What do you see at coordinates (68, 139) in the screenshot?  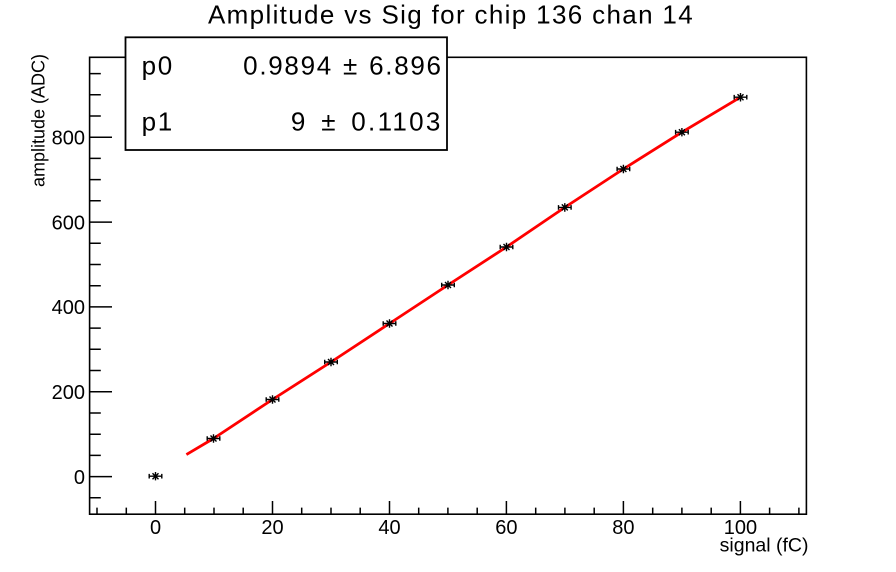 I see `svg-text: 800` at bounding box center [68, 139].